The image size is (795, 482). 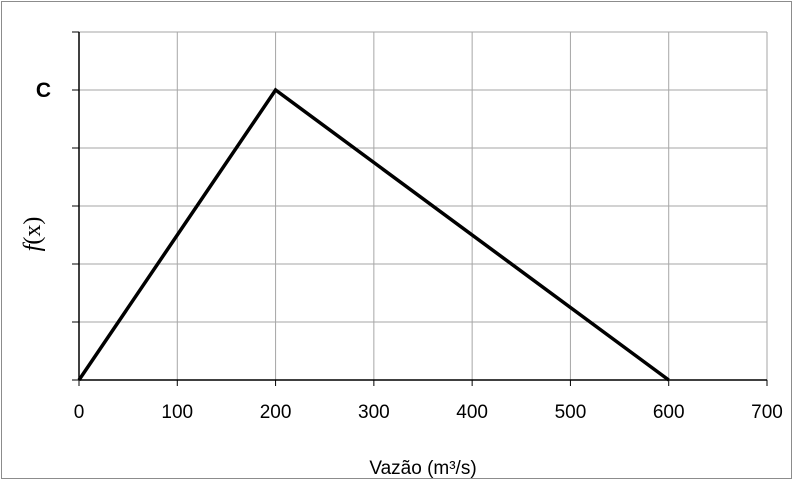 I want to click on x-tick-label-500: 500, so click(x=571, y=412).